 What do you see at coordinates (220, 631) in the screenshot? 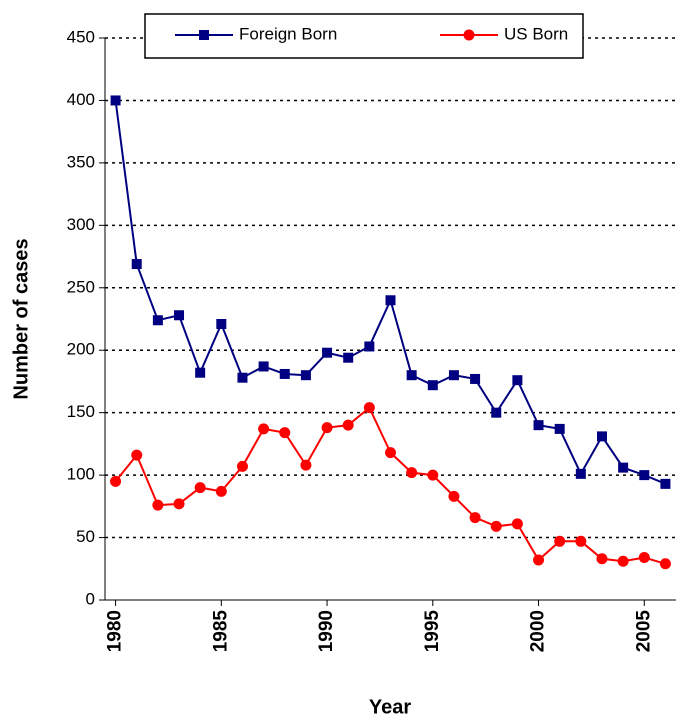
I see `x-tick-label: 1985` at bounding box center [220, 631].